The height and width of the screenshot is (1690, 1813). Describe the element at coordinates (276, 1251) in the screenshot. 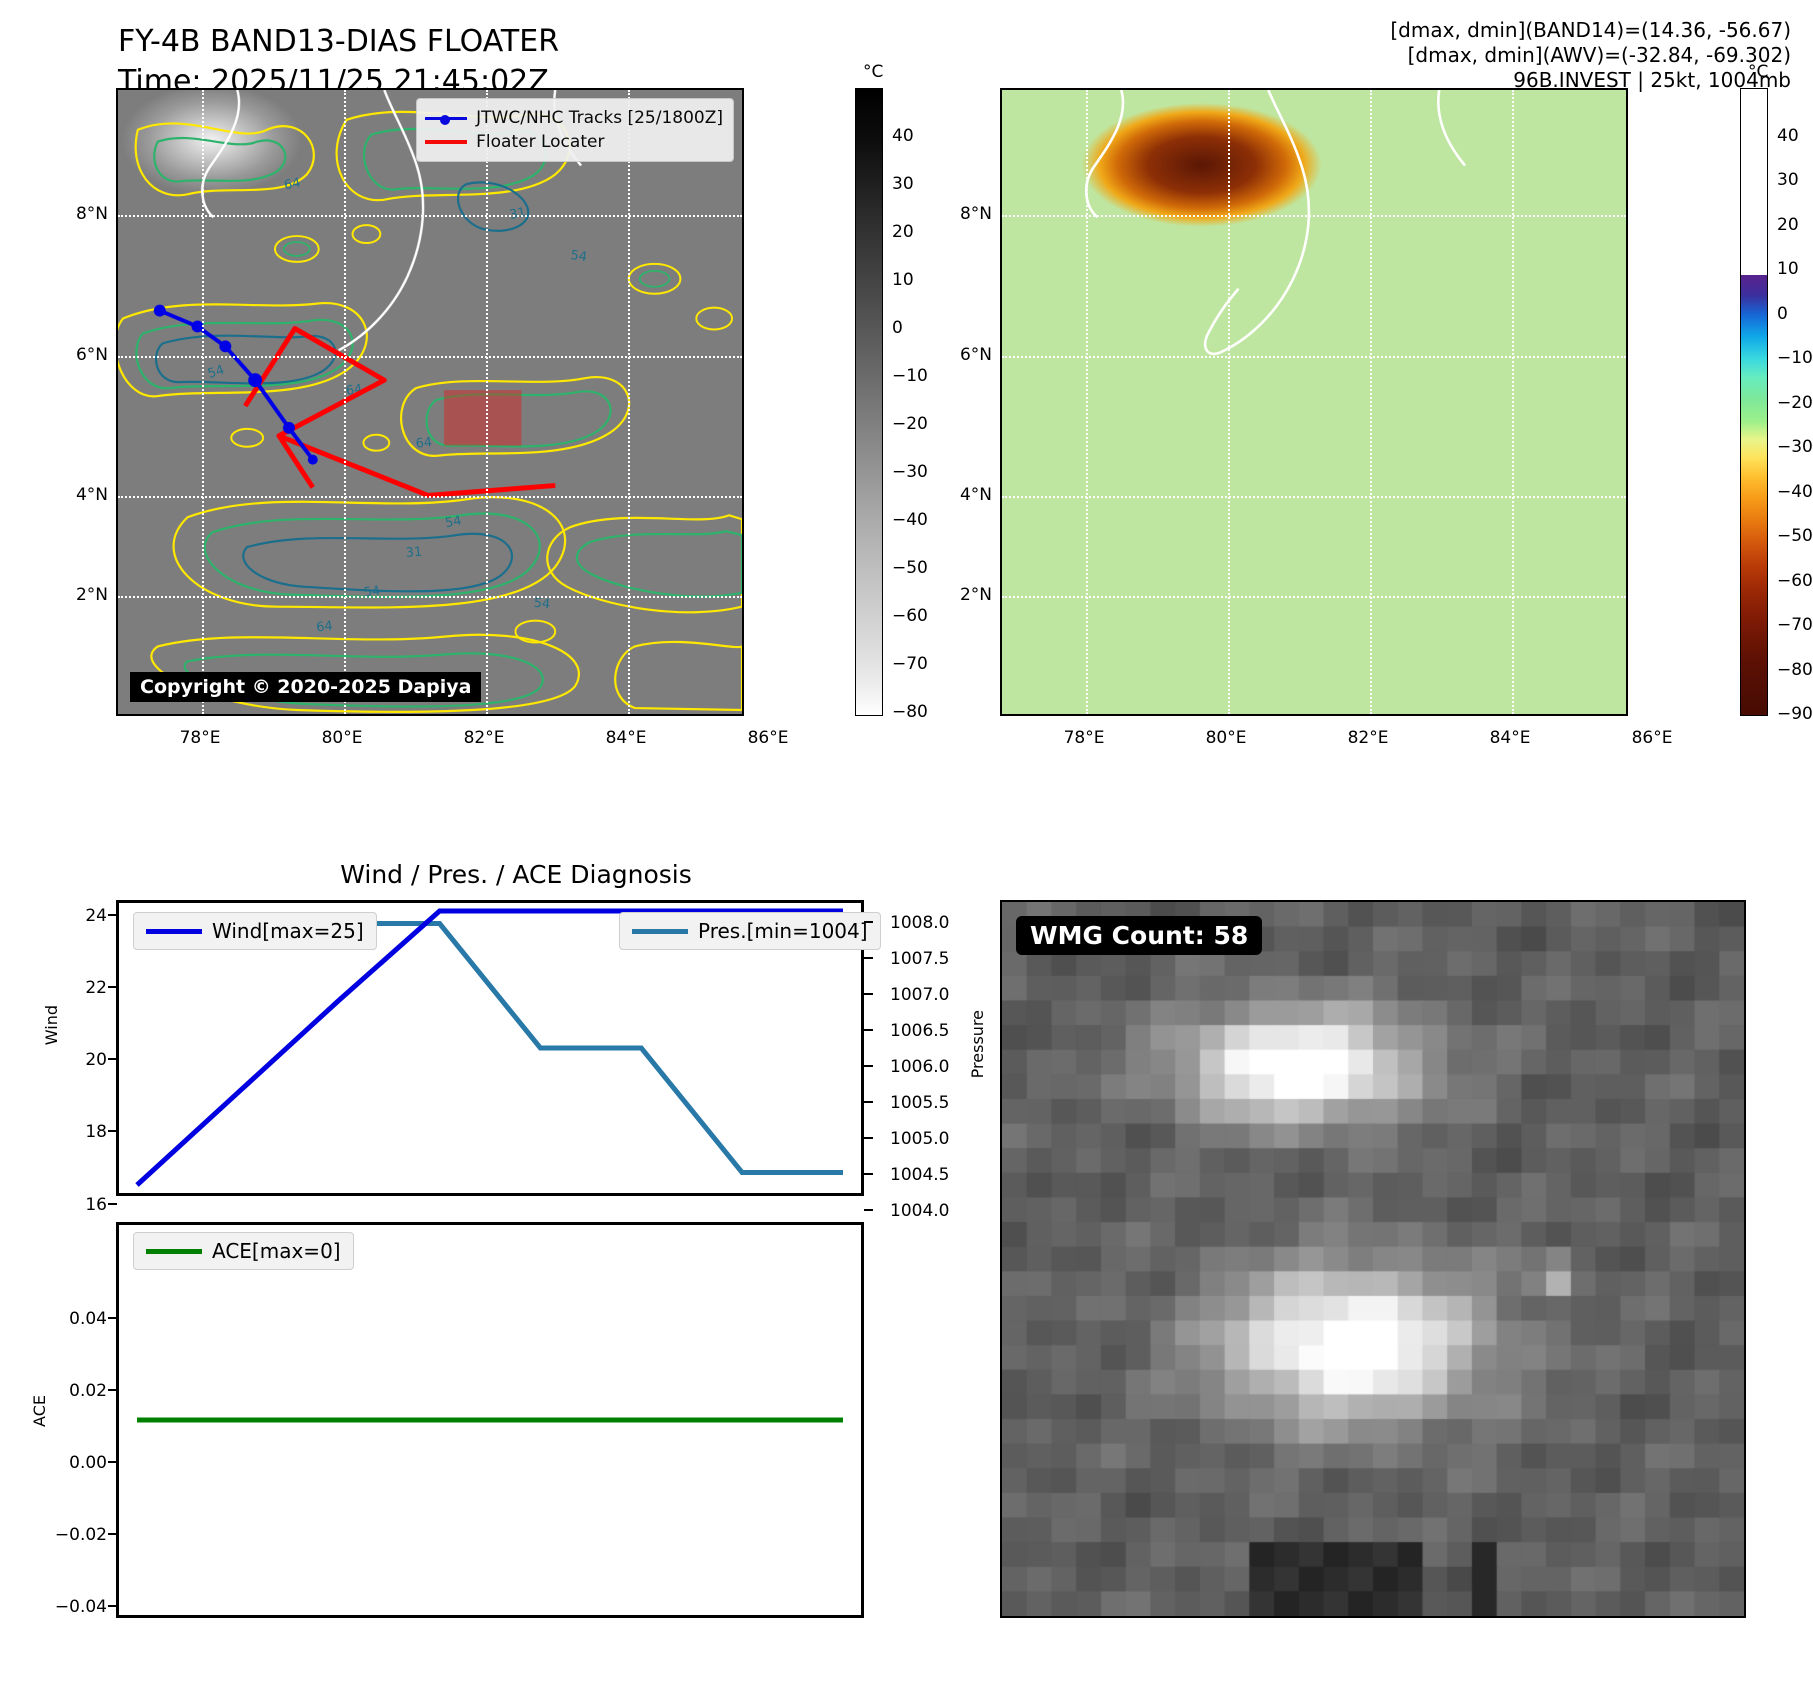

I see `ace-legend-label: ACE[max=0]` at that location.